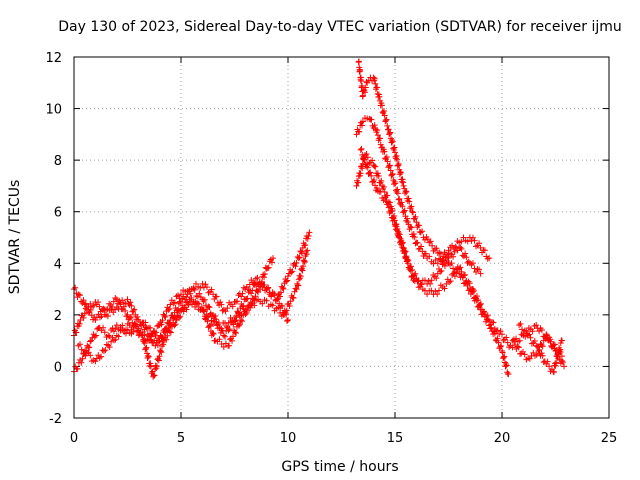 The height and width of the screenshot is (480, 640). Describe the element at coordinates (502, 438) in the screenshot. I see `x-tick-label: 20` at that location.